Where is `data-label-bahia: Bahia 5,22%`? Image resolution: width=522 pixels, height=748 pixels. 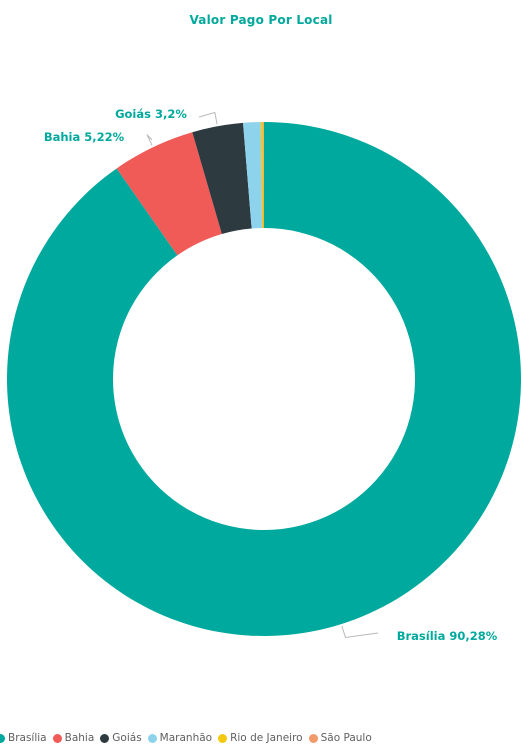 data-label-bahia: Bahia 5,22% is located at coordinates (84, 137).